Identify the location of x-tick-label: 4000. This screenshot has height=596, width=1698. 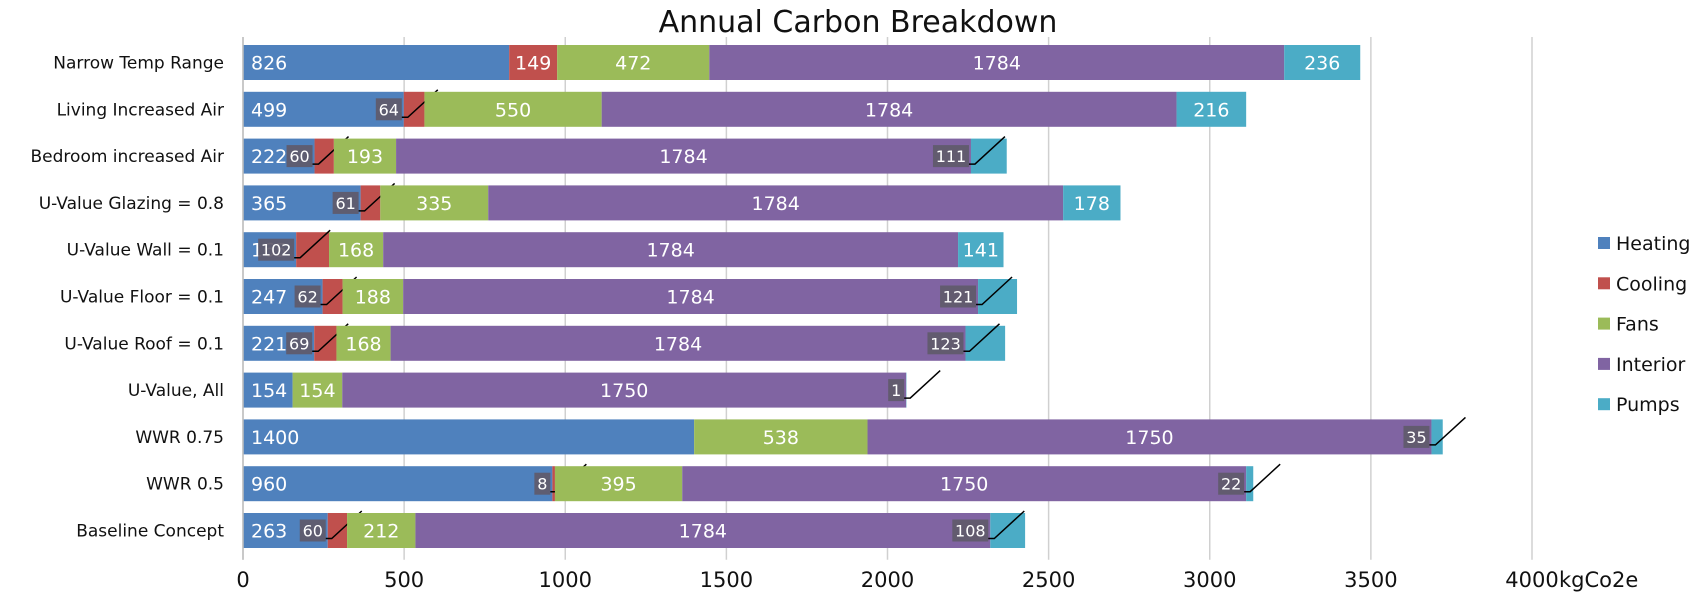
(1531, 580).